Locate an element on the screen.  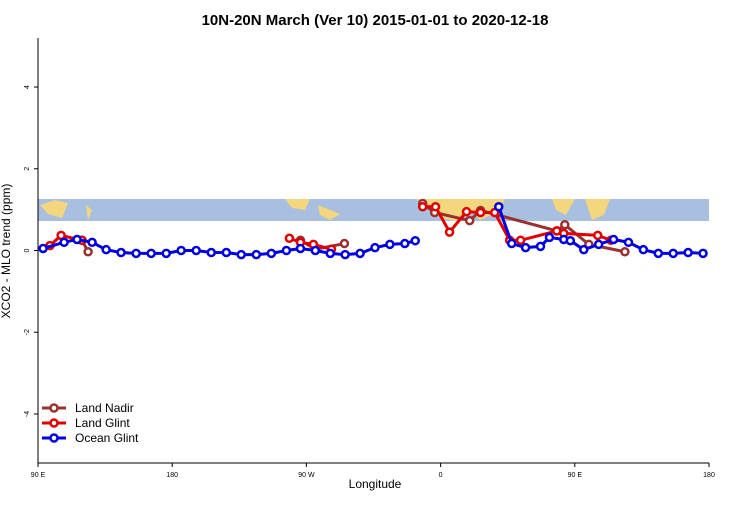
map-strip is located at coordinates (373, 210).